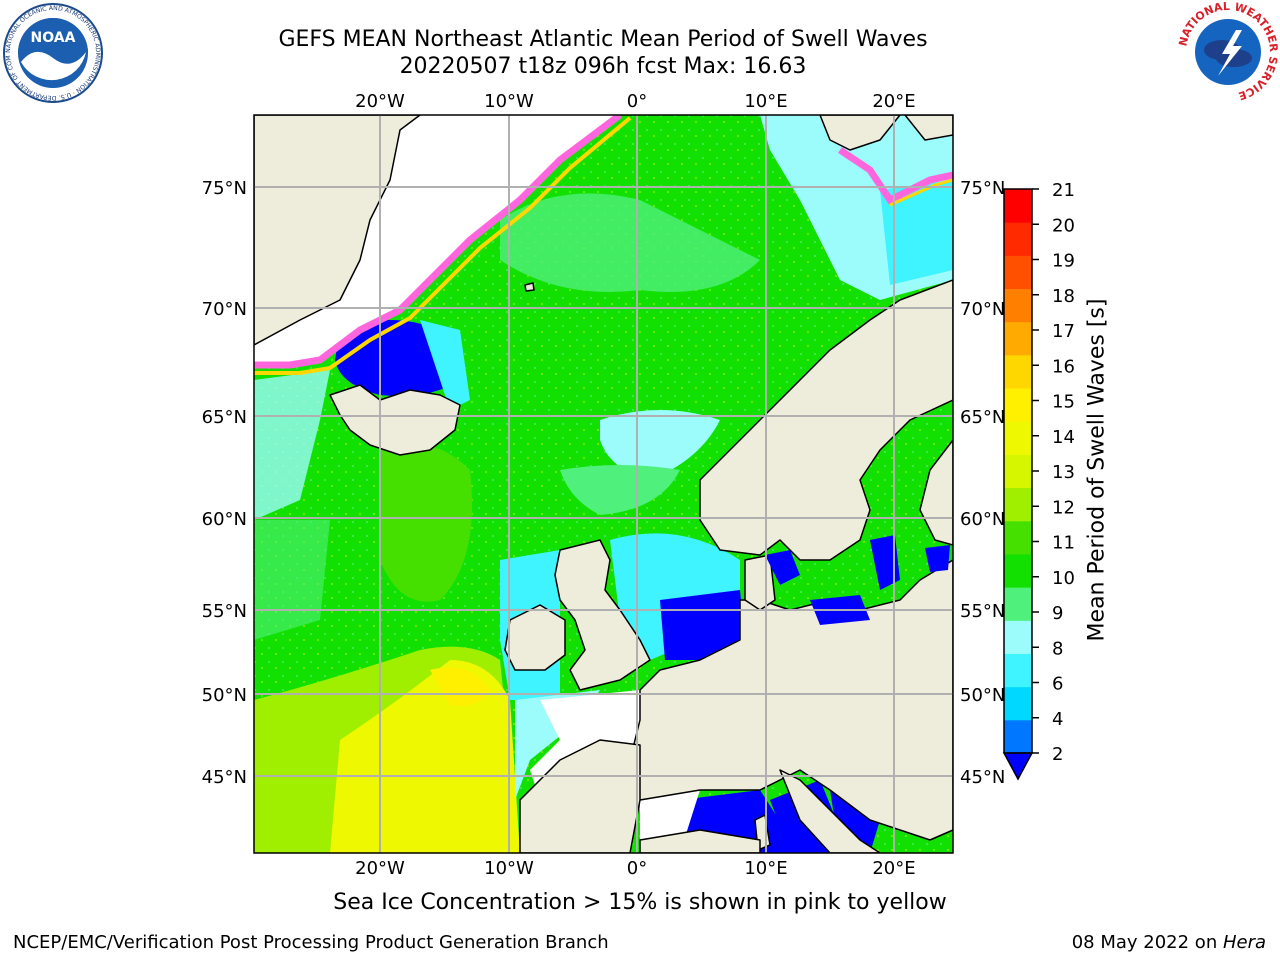  What do you see at coordinates (1244, 942) in the screenshot?
I see `footer-host: Hera` at bounding box center [1244, 942].